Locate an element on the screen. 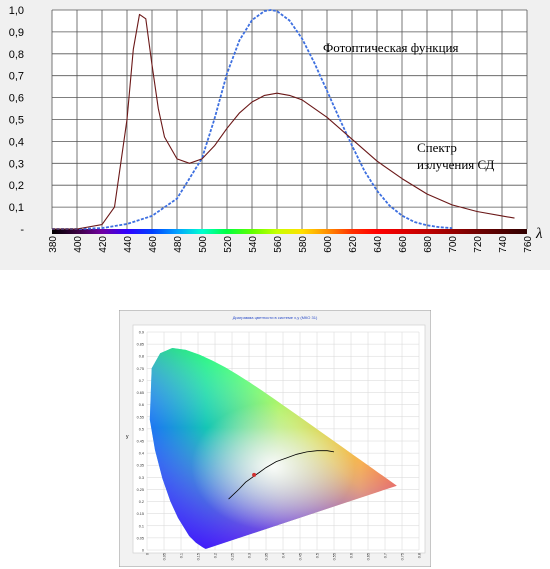 Image resolution: width=550 pixels, height=569 pixels. diagram-y-tick-label: 0.5 is located at coordinates (141, 429).